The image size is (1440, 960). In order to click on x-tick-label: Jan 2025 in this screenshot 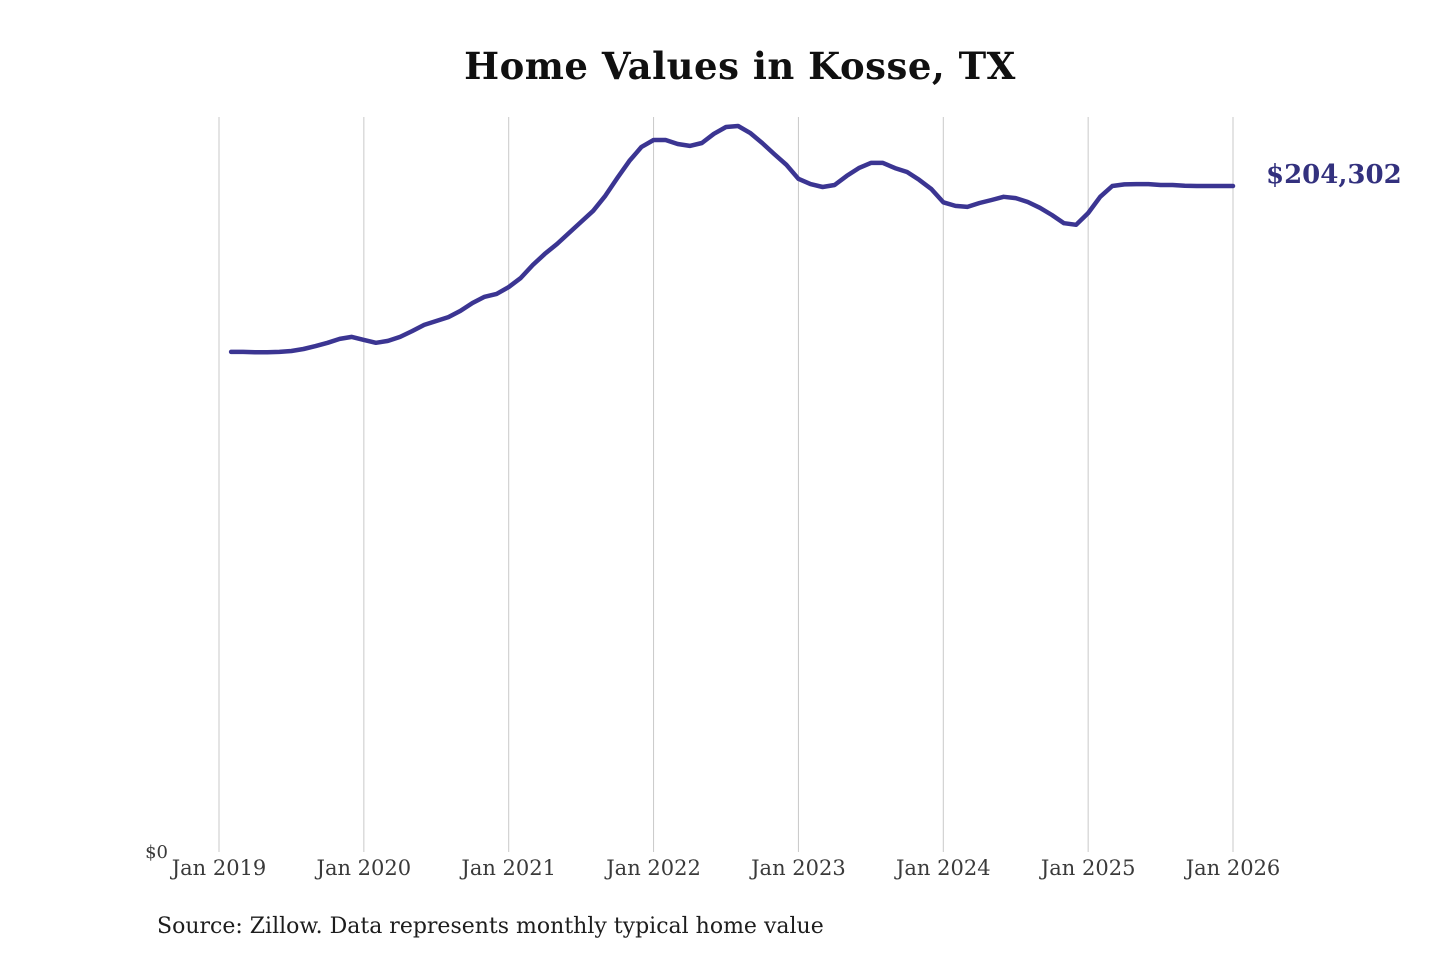, I will do `click(1088, 868)`.